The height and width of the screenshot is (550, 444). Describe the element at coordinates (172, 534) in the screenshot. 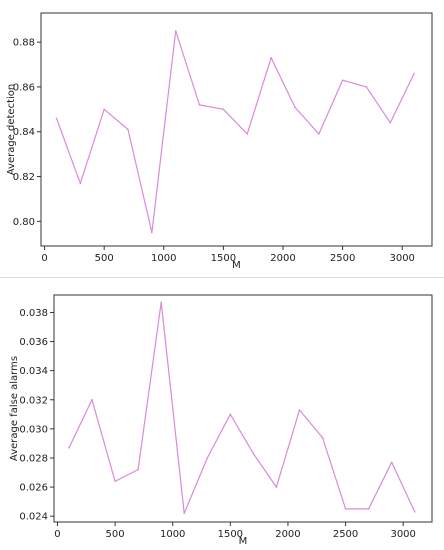

I see `chart2-x-tick-label: 1000` at that location.